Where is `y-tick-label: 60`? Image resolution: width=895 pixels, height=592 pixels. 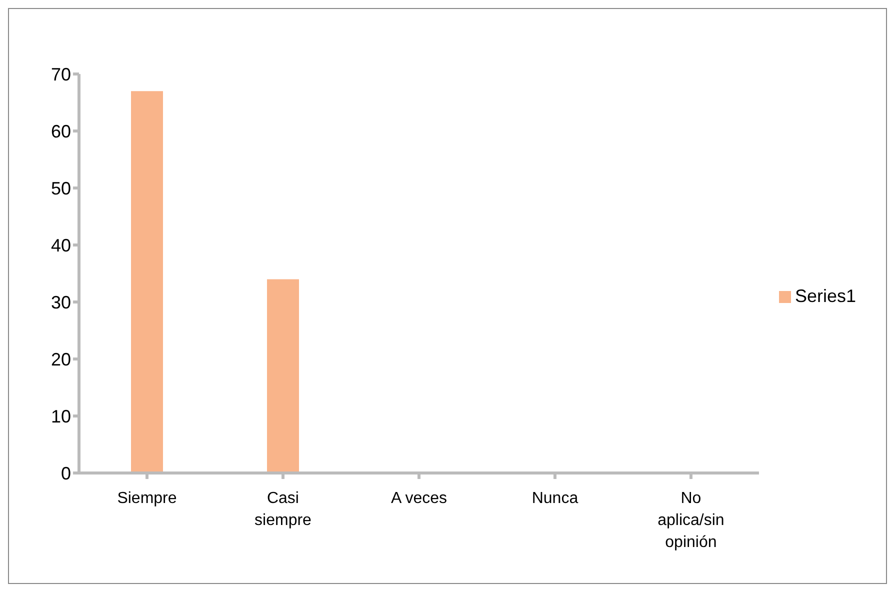
y-tick-label: 60 is located at coordinates (60, 131).